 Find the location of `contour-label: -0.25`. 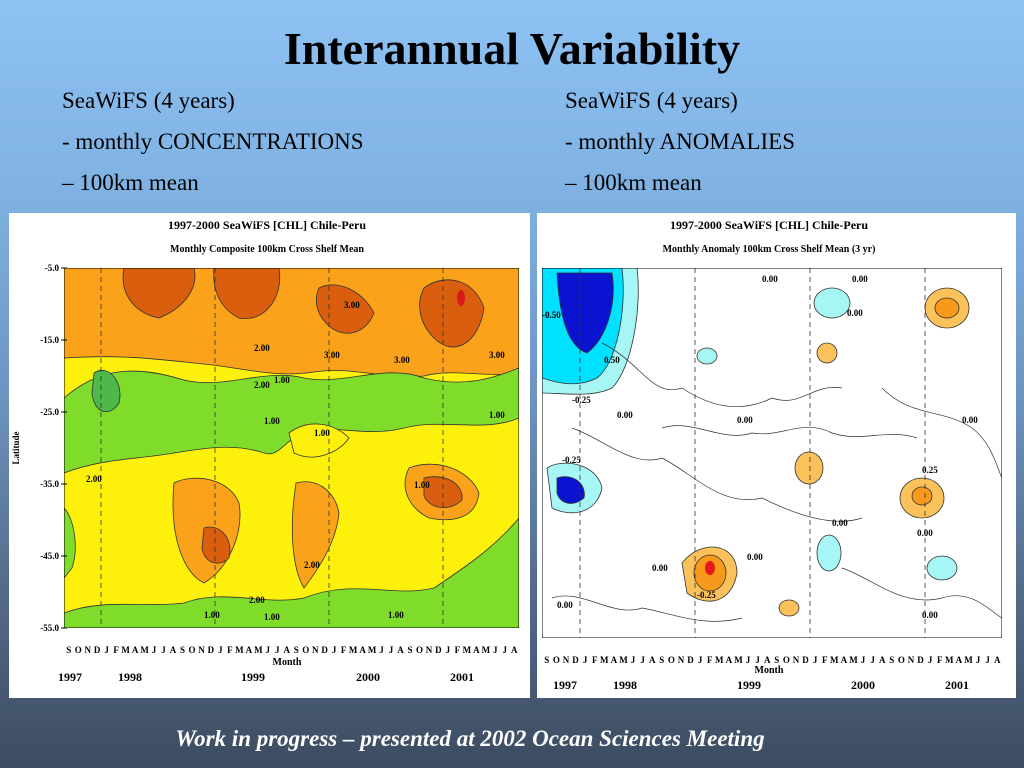

contour-label: -0.25 is located at coordinates (706, 595).